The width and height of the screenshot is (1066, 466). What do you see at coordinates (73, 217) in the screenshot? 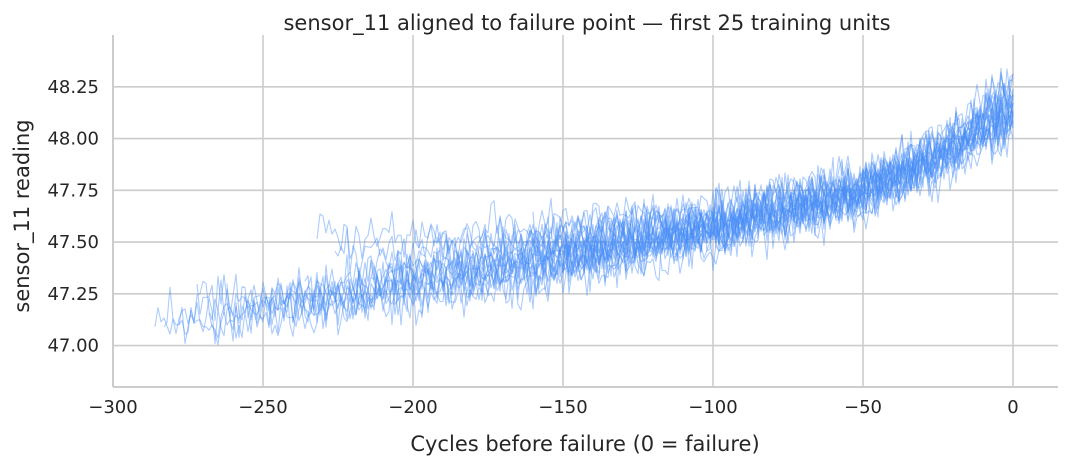
I see `y-tick-labels: 47.00 47.25 47.50 47.75 48.00 48.25` at bounding box center [73, 217].